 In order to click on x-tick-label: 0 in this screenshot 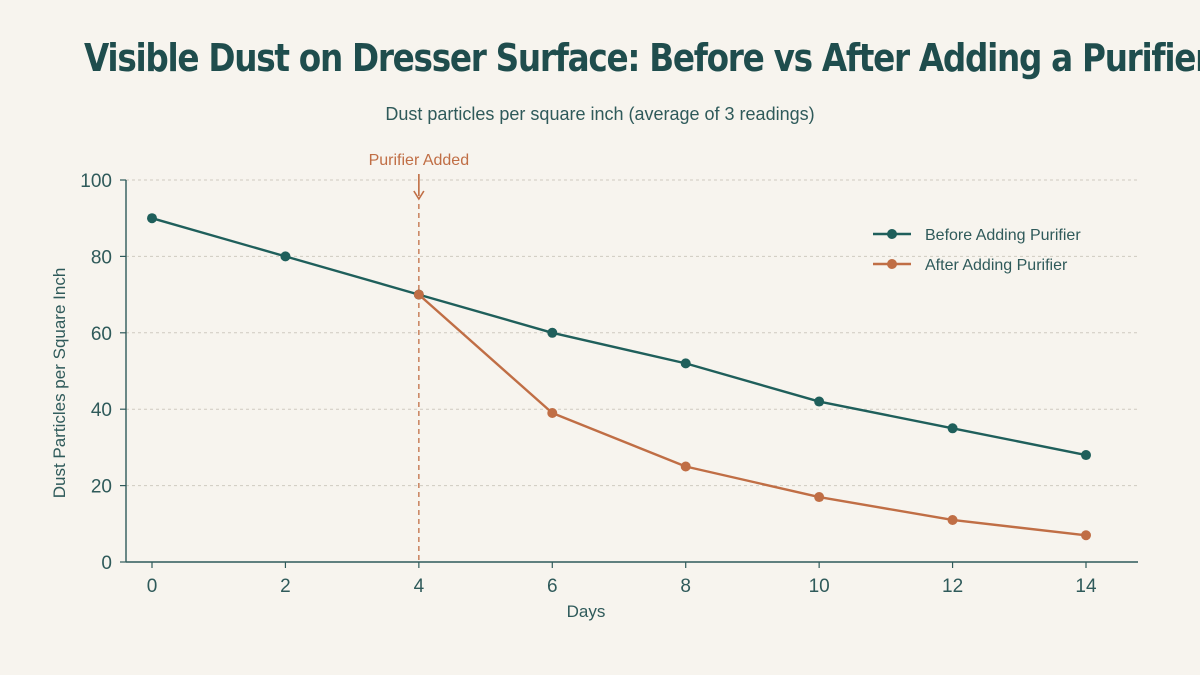, I will do `click(152, 586)`.